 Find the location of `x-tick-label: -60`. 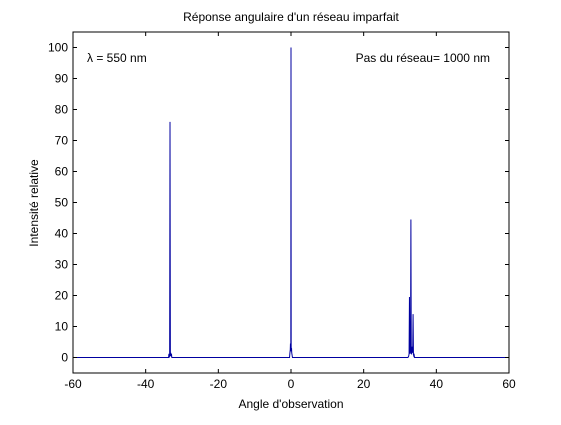

x-tick-label: -60 is located at coordinates (73, 384).